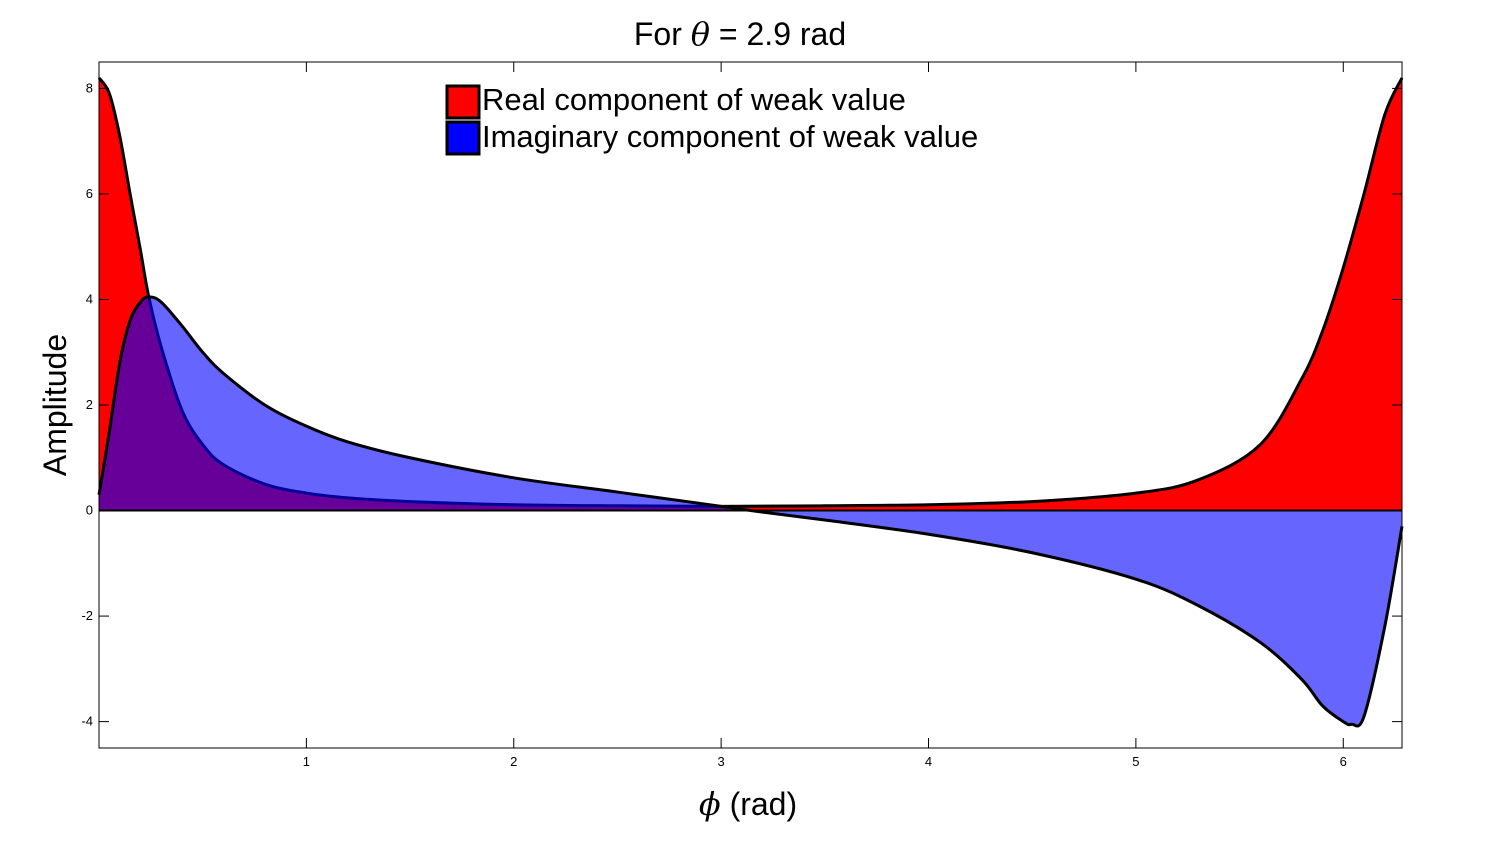 Image resolution: width=1488 pixels, height=841 pixels. What do you see at coordinates (55, 405) in the screenshot?
I see `y-axis-label: Amplitude` at bounding box center [55, 405].